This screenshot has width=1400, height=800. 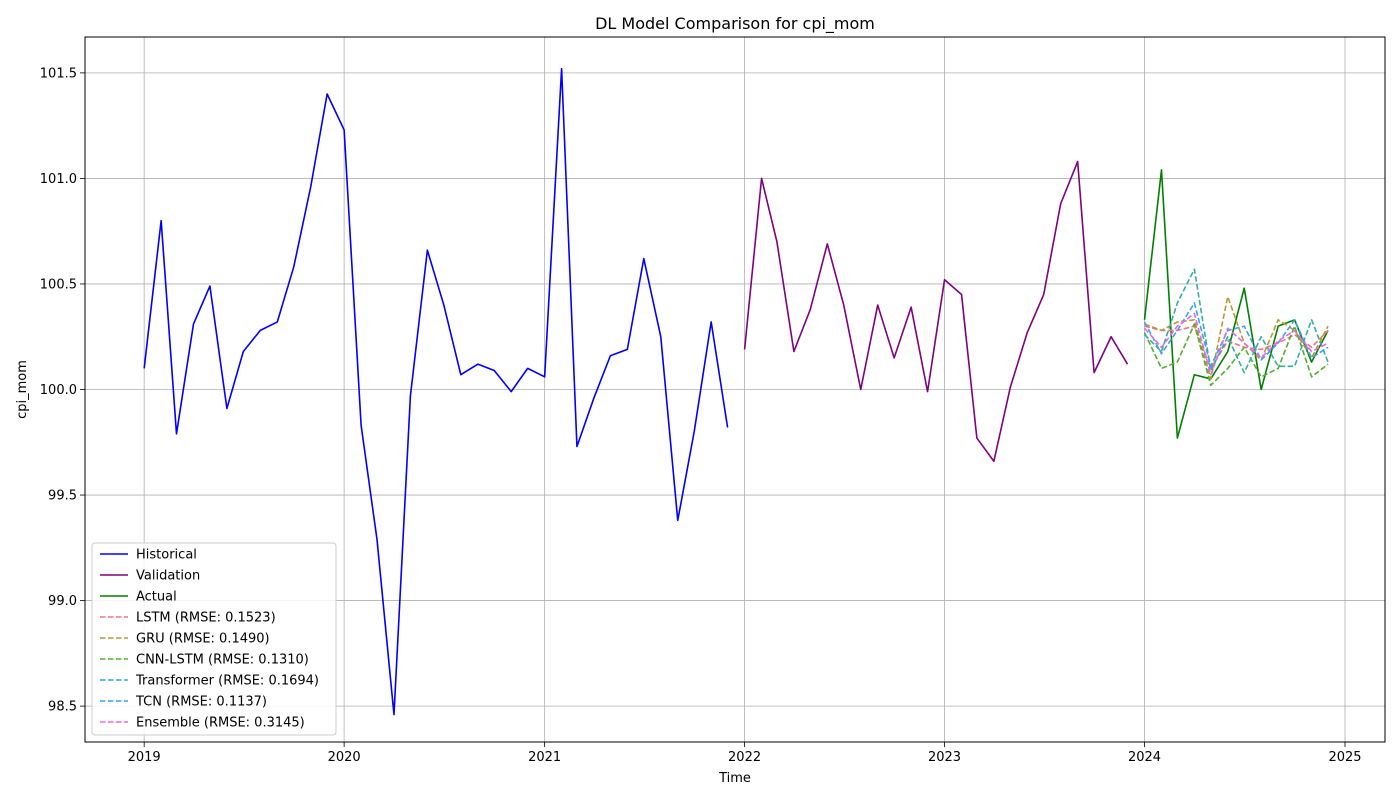 What do you see at coordinates (734, 778) in the screenshot?
I see `x-axis-label: Time` at bounding box center [734, 778].